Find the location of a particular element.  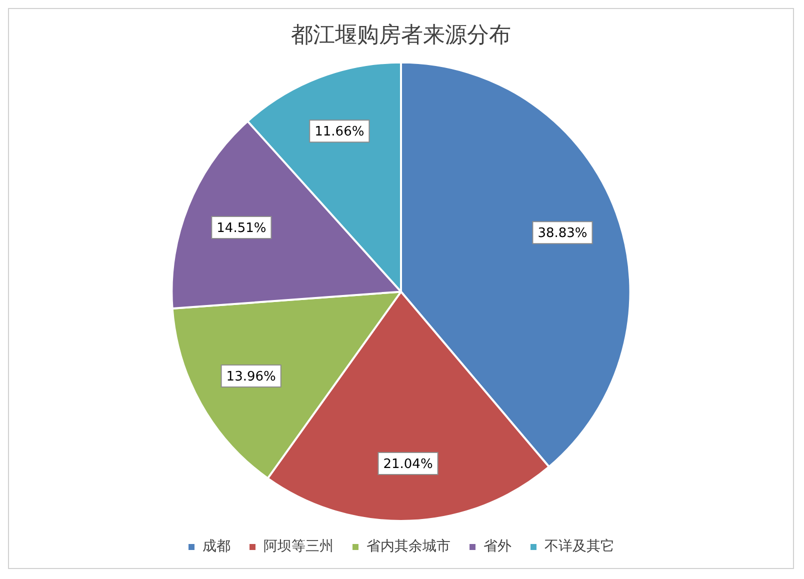

data-label: 21.04% is located at coordinates (408, 464).